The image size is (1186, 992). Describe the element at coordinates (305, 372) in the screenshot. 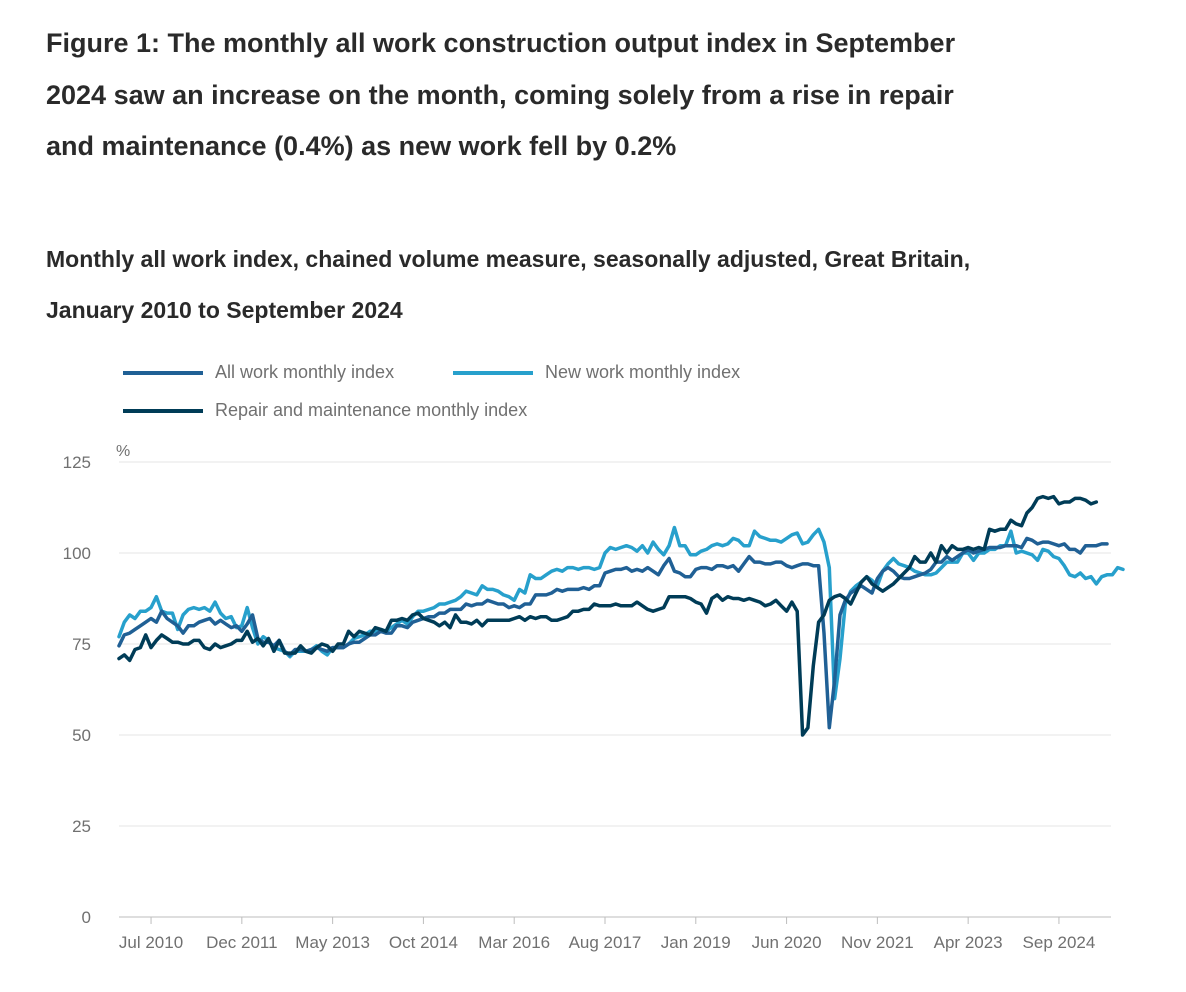

I see `legend-label-all-work: All work monthly index` at that location.